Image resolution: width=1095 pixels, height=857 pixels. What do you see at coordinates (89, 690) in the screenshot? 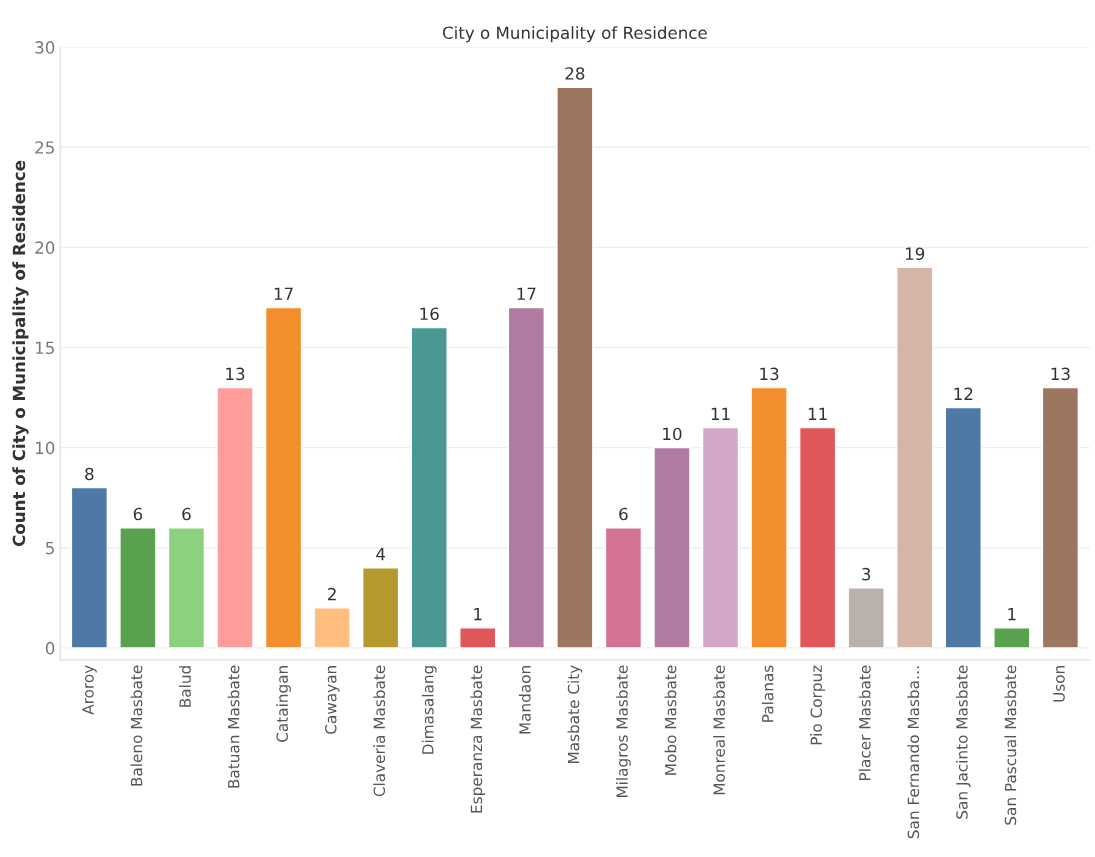
I see `x-tick-label: Aroroy` at bounding box center [89, 690].